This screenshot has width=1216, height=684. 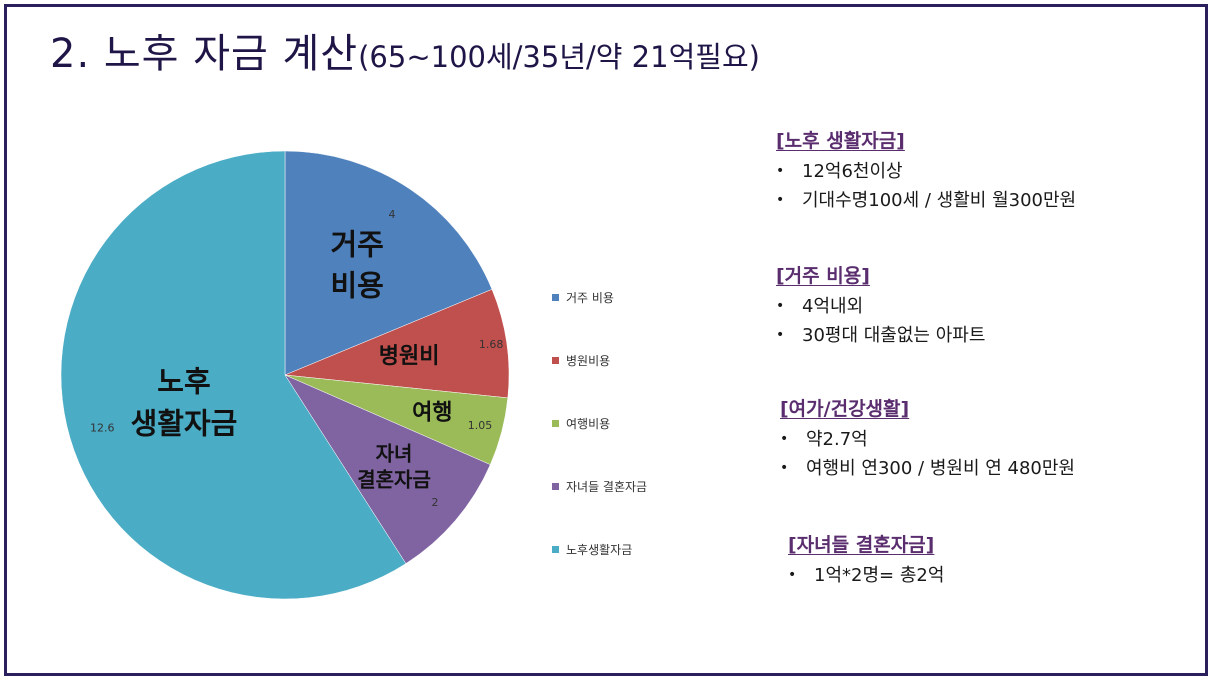 I want to click on info-title: [여가/건강생활], so click(x=845, y=409).